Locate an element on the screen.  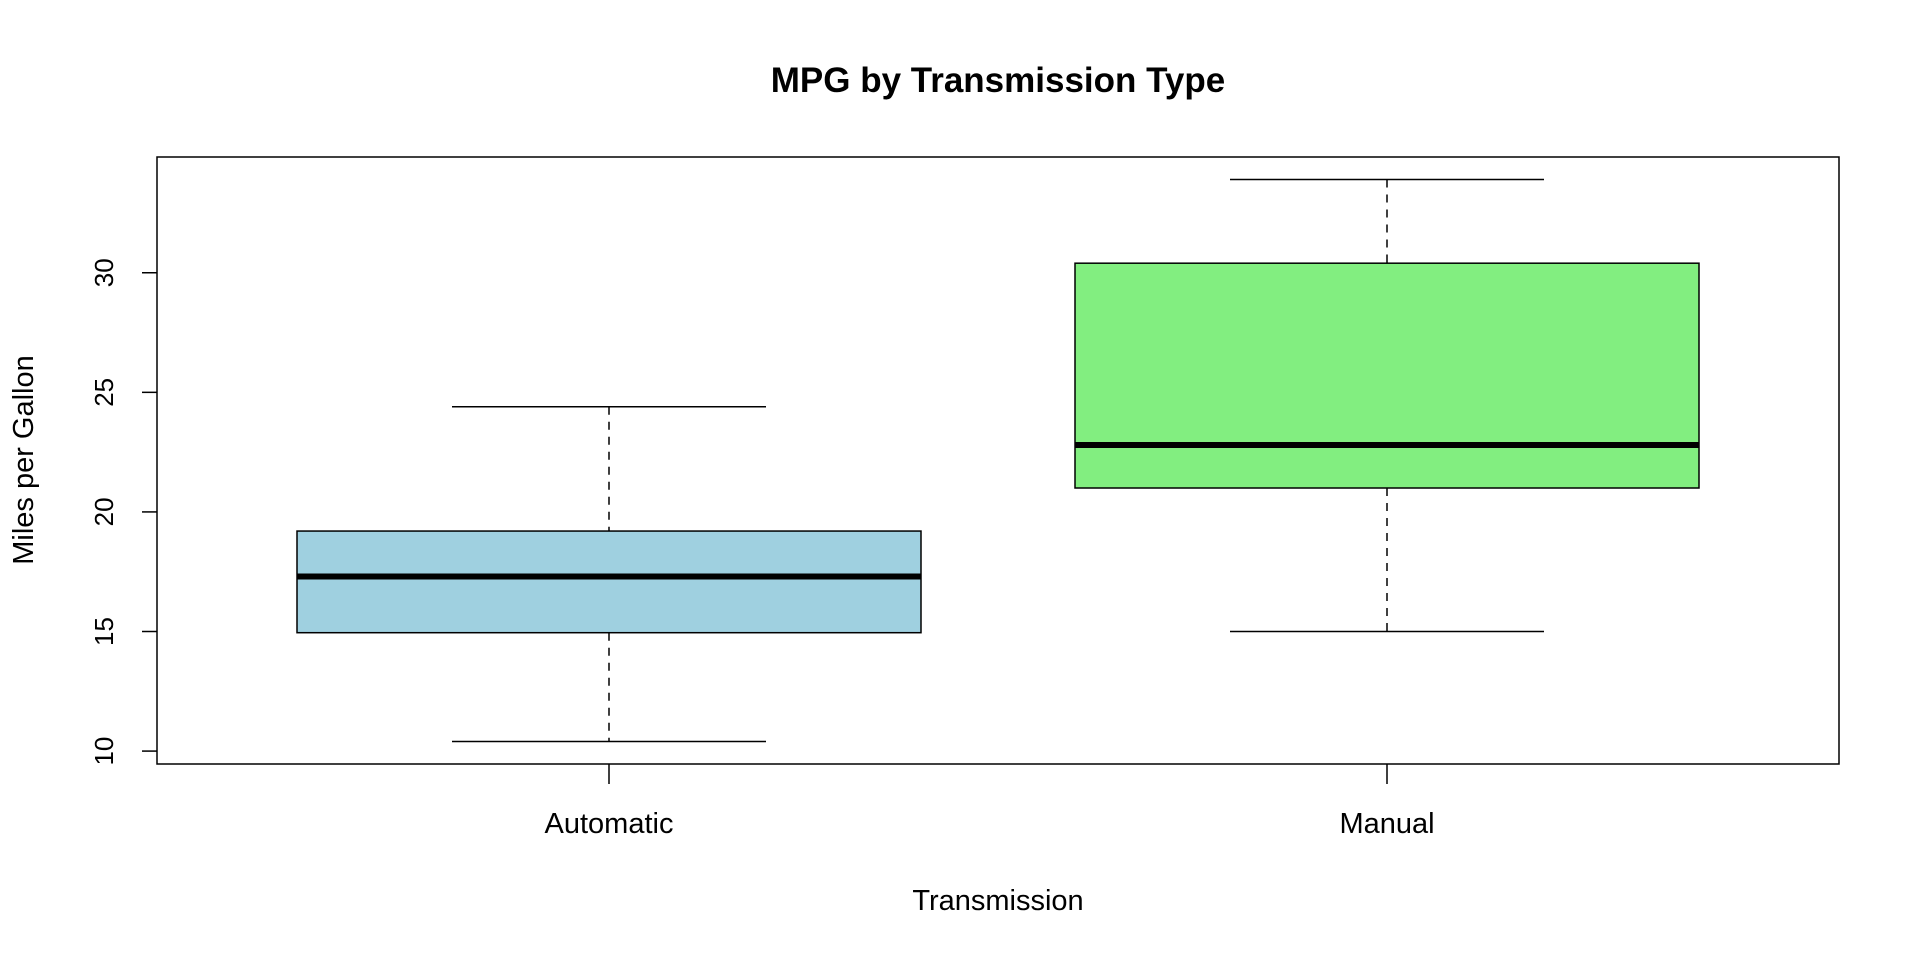
y-tick-label: 15 is located at coordinates (104, 631).